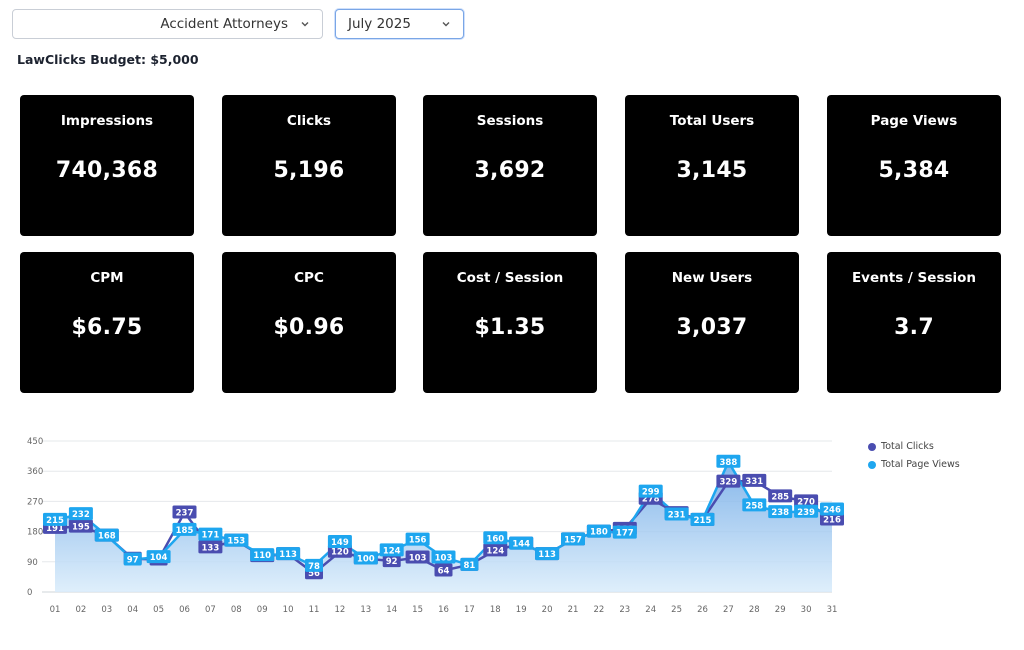 The height and width of the screenshot is (650, 1024). What do you see at coordinates (132, 610) in the screenshot?
I see `x-tick-label: 04` at bounding box center [132, 610].